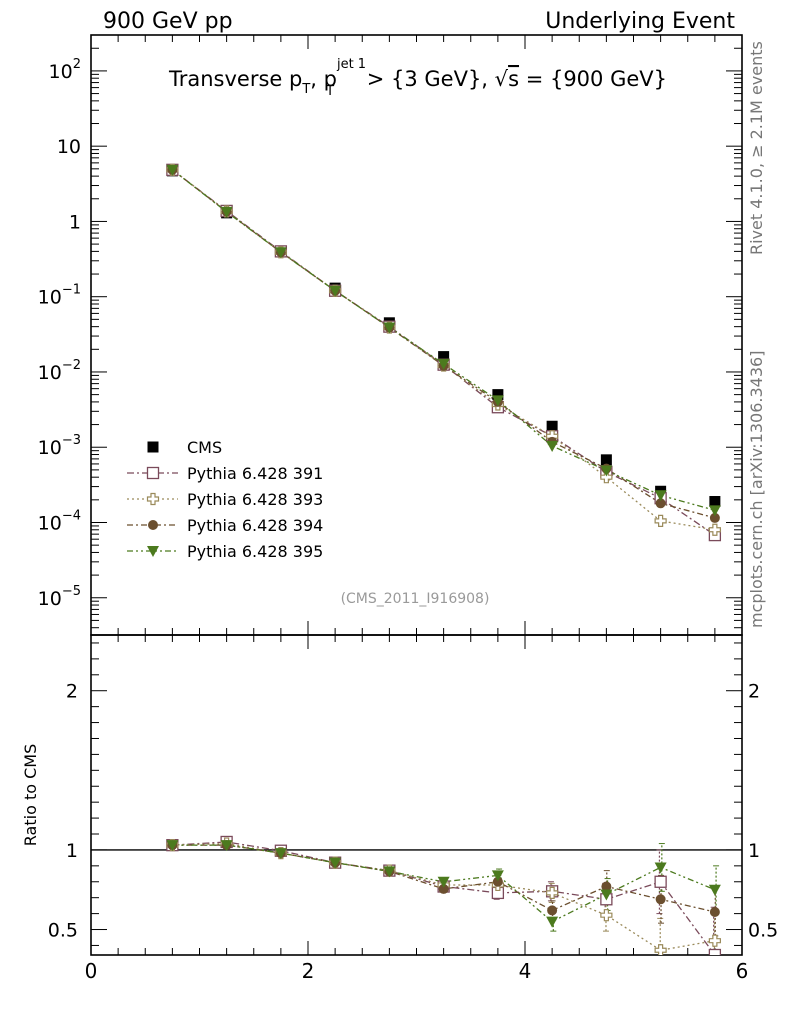 This screenshot has width=786, height=1024. What do you see at coordinates (255, 499) in the screenshot?
I see `legend-label: Pythia 6.428 393` at bounding box center [255, 499].